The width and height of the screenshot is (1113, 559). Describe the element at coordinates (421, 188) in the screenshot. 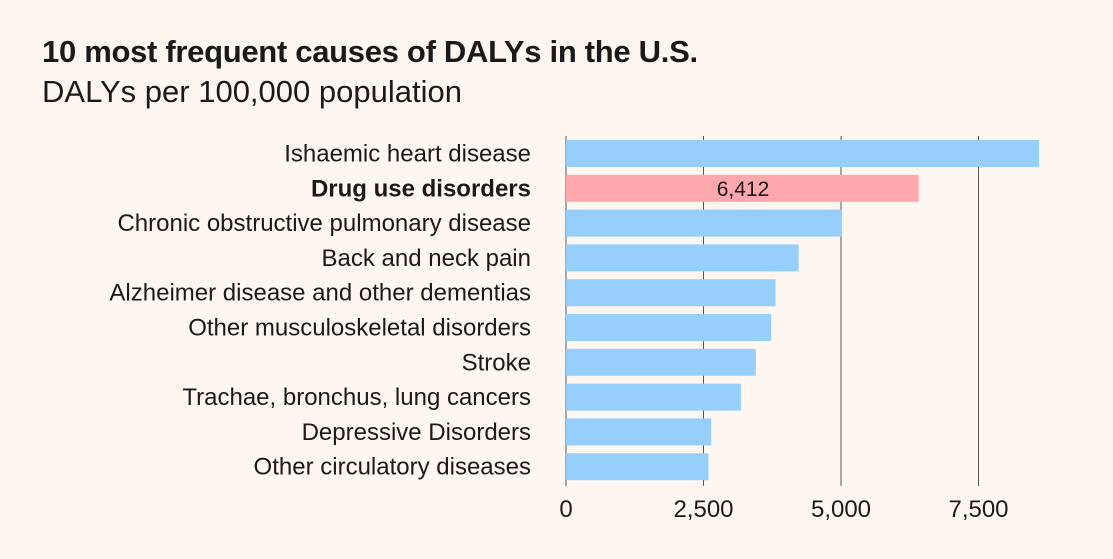

I see `category-label: Drug use disorders` at that location.